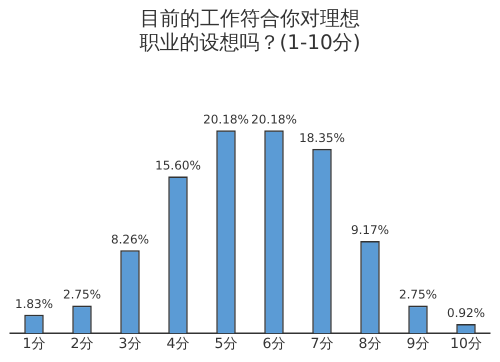 The image size is (500, 362). Describe the element at coordinates (34, 303) in the screenshot. I see `data-label: 1.83%` at that location.